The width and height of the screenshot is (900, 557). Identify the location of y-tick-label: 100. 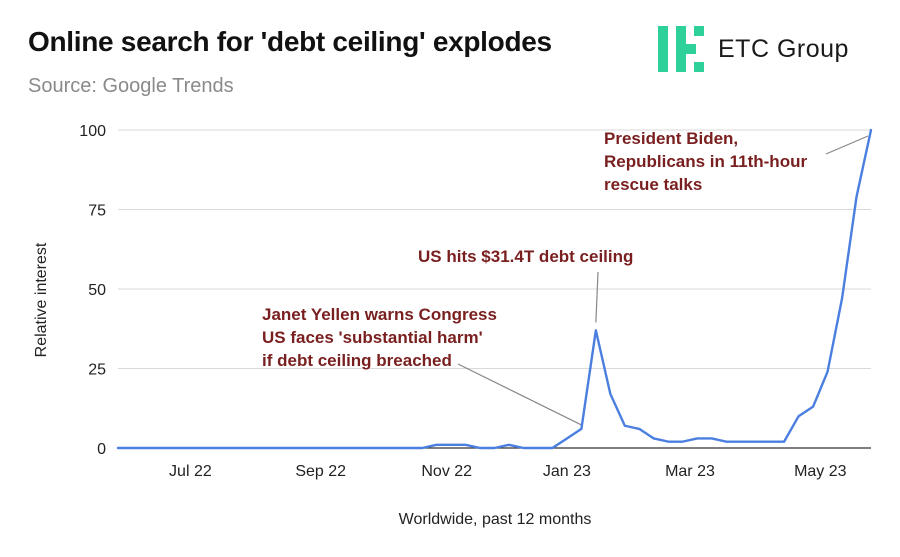
(92, 131).